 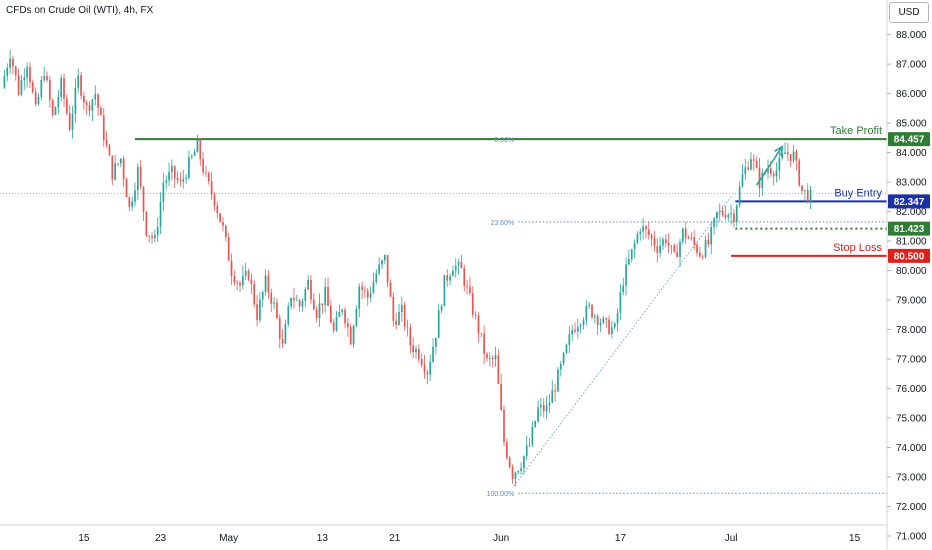 What do you see at coordinates (911, 507) in the screenshot?
I see `price-tick-label: 72.000` at bounding box center [911, 507].